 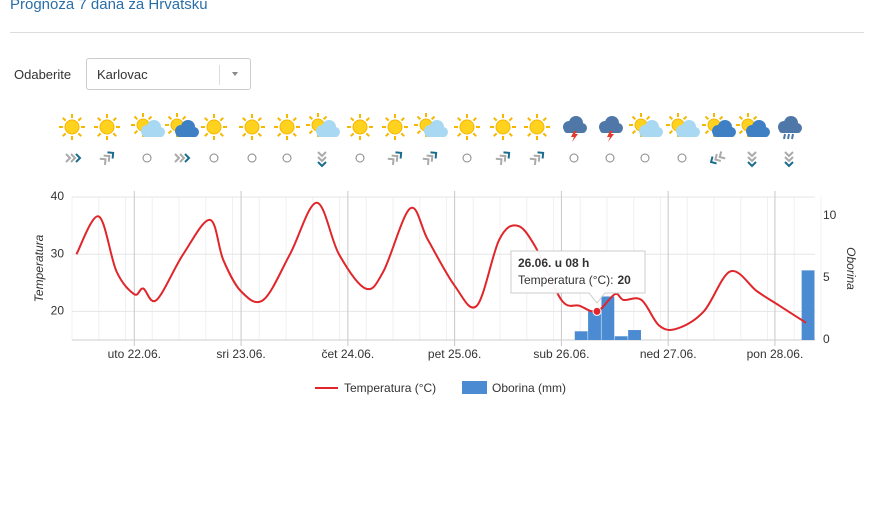 What do you see at coordinates (437, 32) in the screenshot?
I see `divider` at bounding box center [437, 32].